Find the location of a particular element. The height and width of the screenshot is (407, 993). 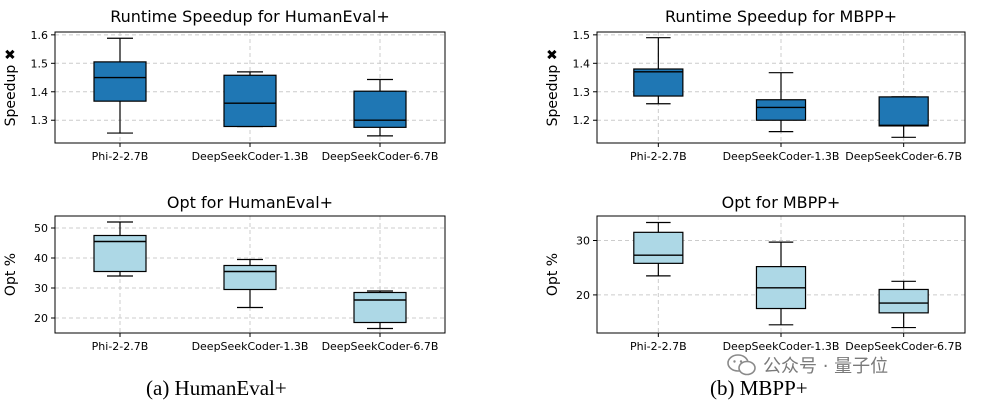

y-tick-label: 50 is located at coordinates (41, 228).